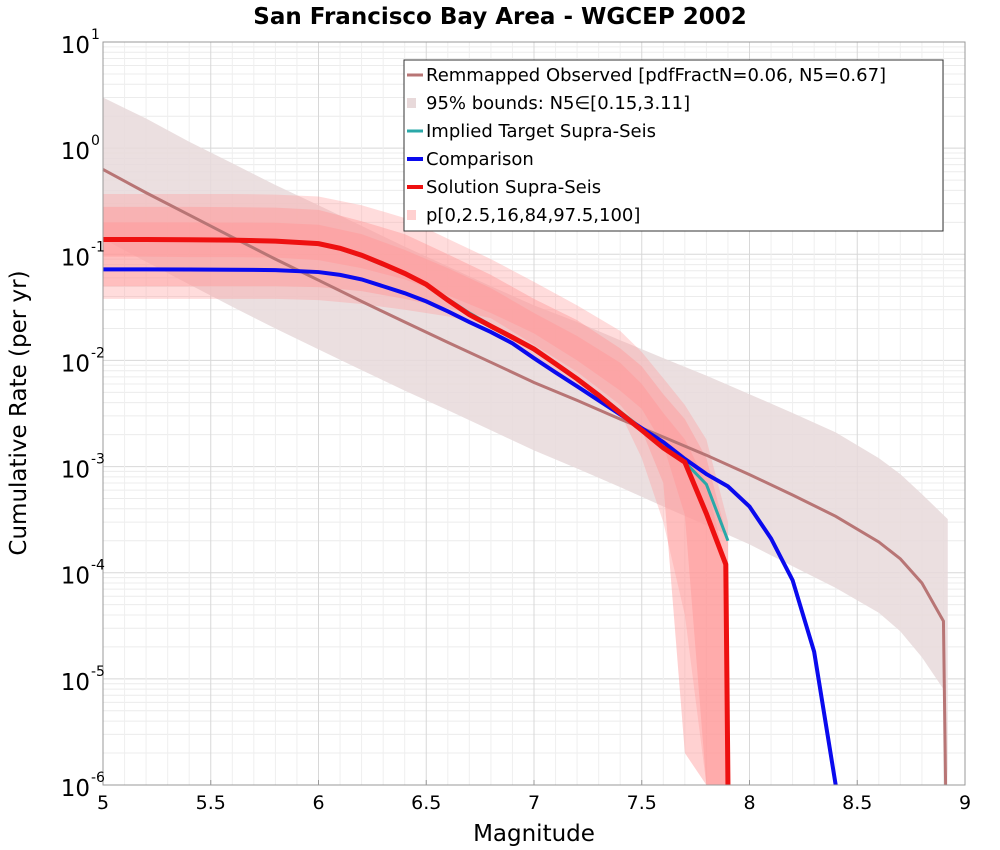 This screenshot has height=850, width=1000. Describe the element at coordinates (98, 247) in the screenshot. I see `y-tick-exponent: -1` at that location.